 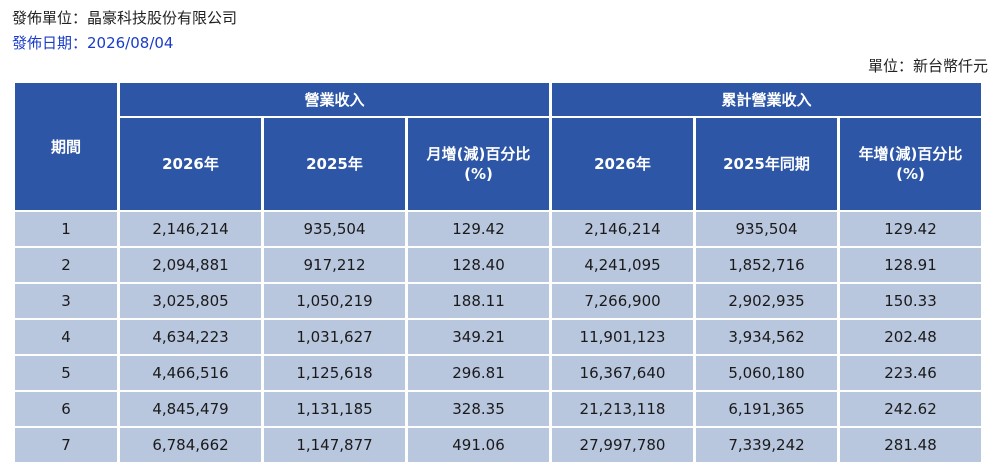 I want to click on table-cell: 1,131,185, so click(x=334, y=409).